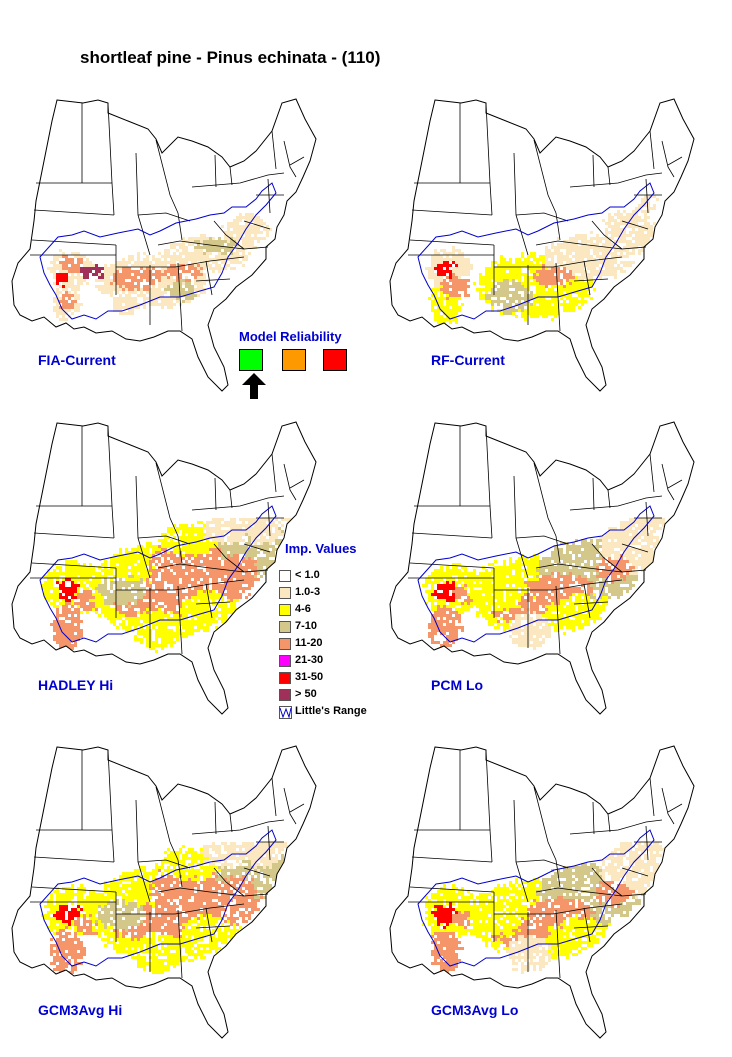 This screenshot has width=732, height=1057. Describe the element at coordinates (309, 660) in the screenshot. I see `legend-label: 21-30` at that location.